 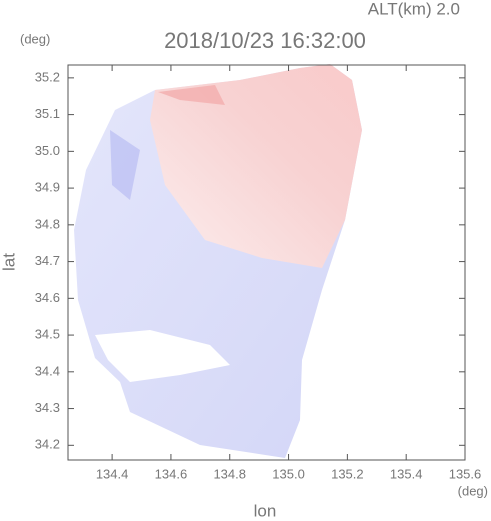 What do you see at coordinates (47, 334) in the screenshot?
I see `y-tick-label: 34.5` at bounding box center [47, 334].